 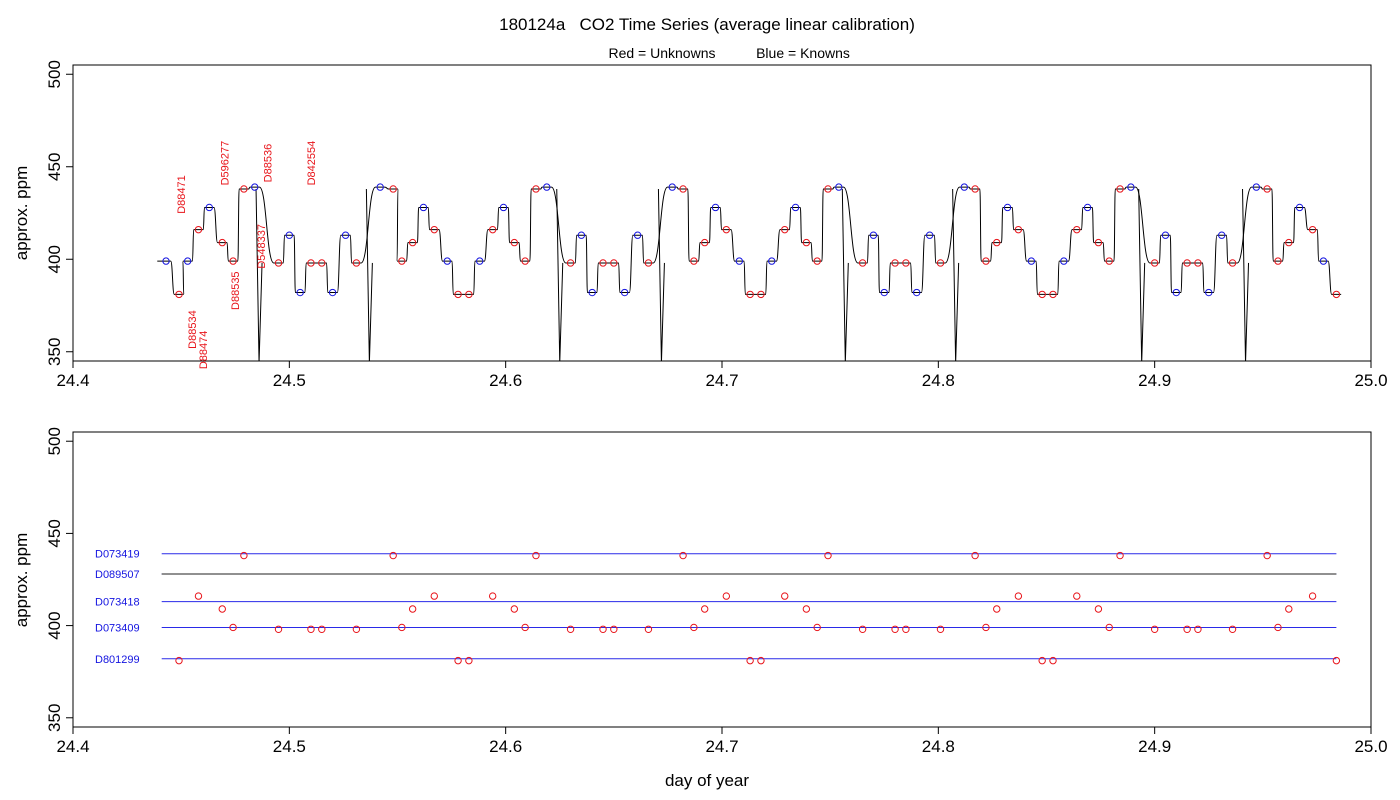 What do you see at coordinates (938, 746) in the screenshot?
I see `bottom-x-tick-label: 24.8` at bounding box center [938, 746].